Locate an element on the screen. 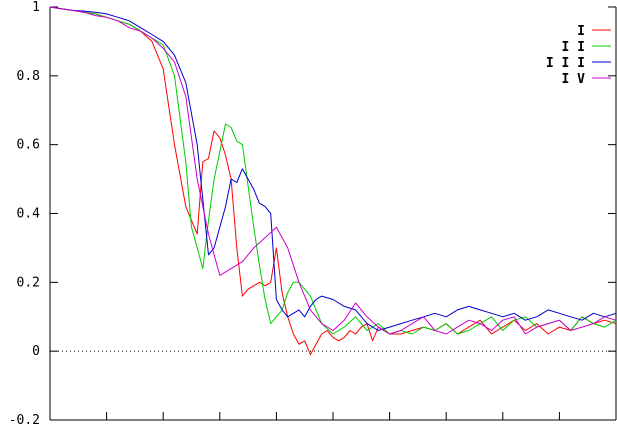 This screenshot has height=430, width=617. y-tick-label: 0 is located at coordinates (36, 351).